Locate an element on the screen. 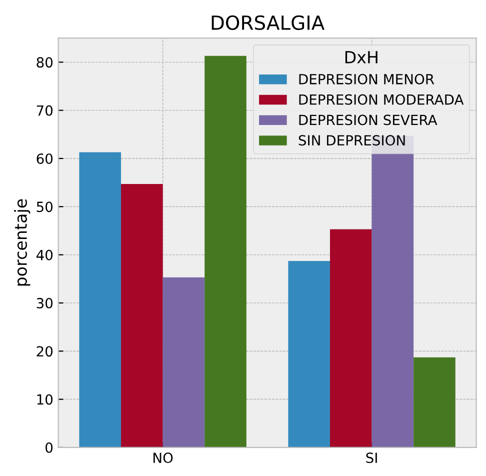 This screenshot has width=486, height=476. legend-label: DEPRESION MODERADA is located at coordinates (381, 99).